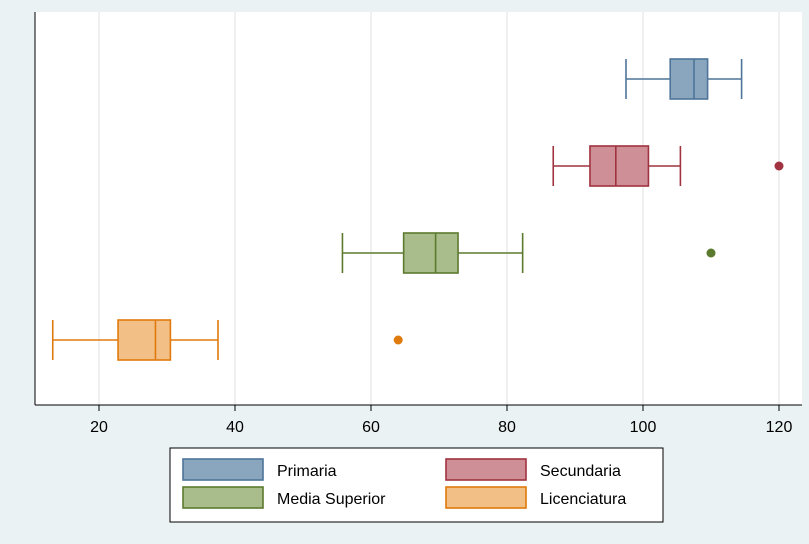 The image size is (809, 544). I want to click on x-tick-label-4: 100, so click(643, 427).